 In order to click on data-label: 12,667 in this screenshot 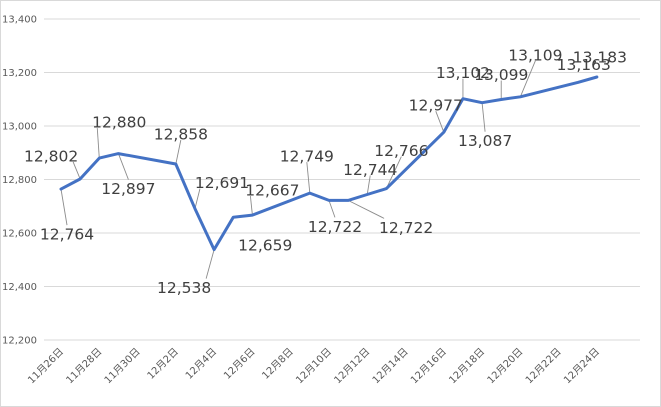, I will do `click(272, 191)`.